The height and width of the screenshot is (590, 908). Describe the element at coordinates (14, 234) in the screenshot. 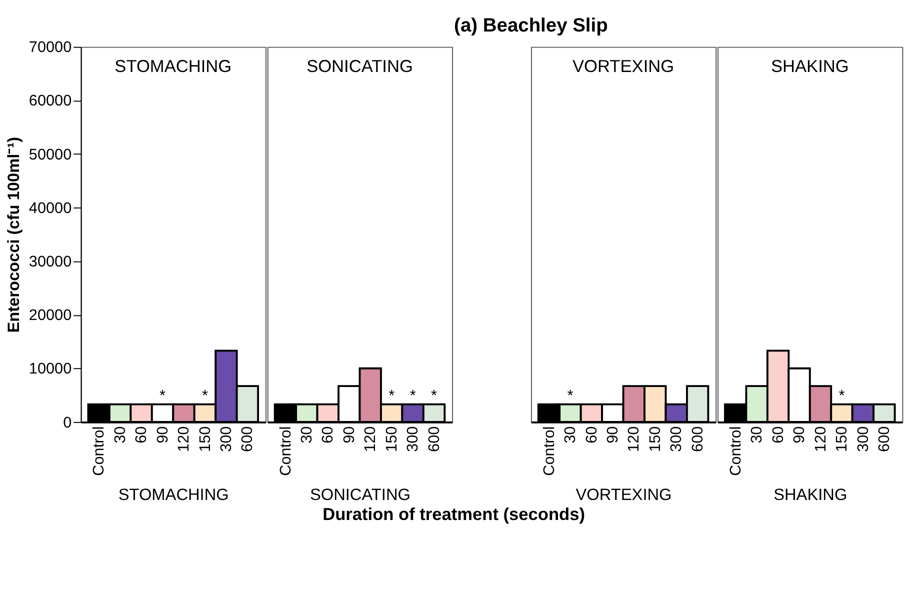

I see `y-axis-title: Enterococci (cfu 100ml⁻¹)` at that location.